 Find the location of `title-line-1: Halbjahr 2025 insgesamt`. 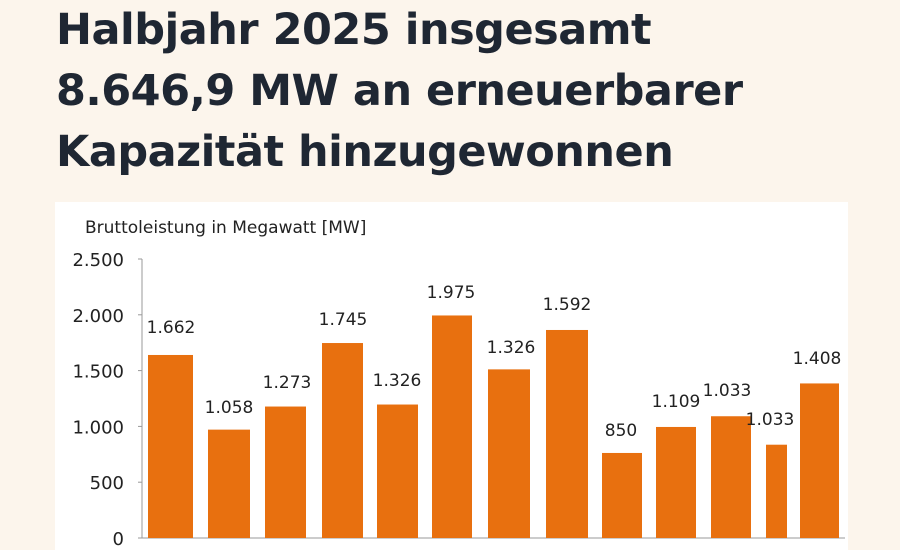

title-line-1: Halbjahr 2025 insgesamt is located at coordinates (354, 30).